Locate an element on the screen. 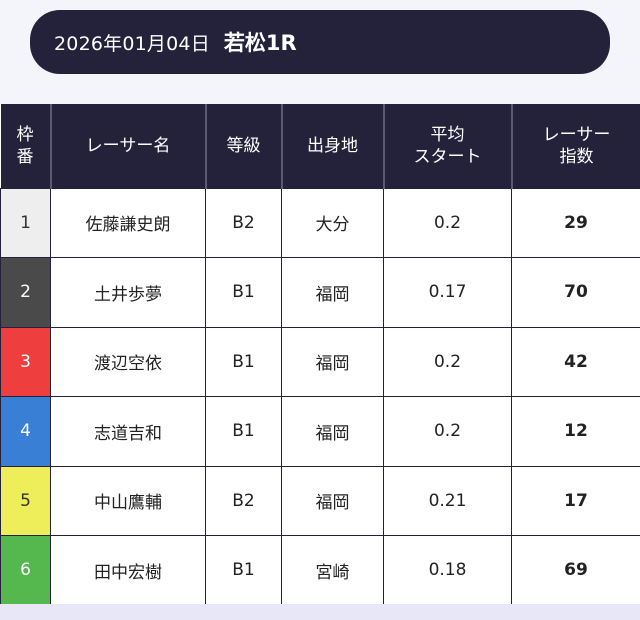 This screenshot has height=620, width=640. avg-start-cell: 0.21 is located at coordinates (447, 500).